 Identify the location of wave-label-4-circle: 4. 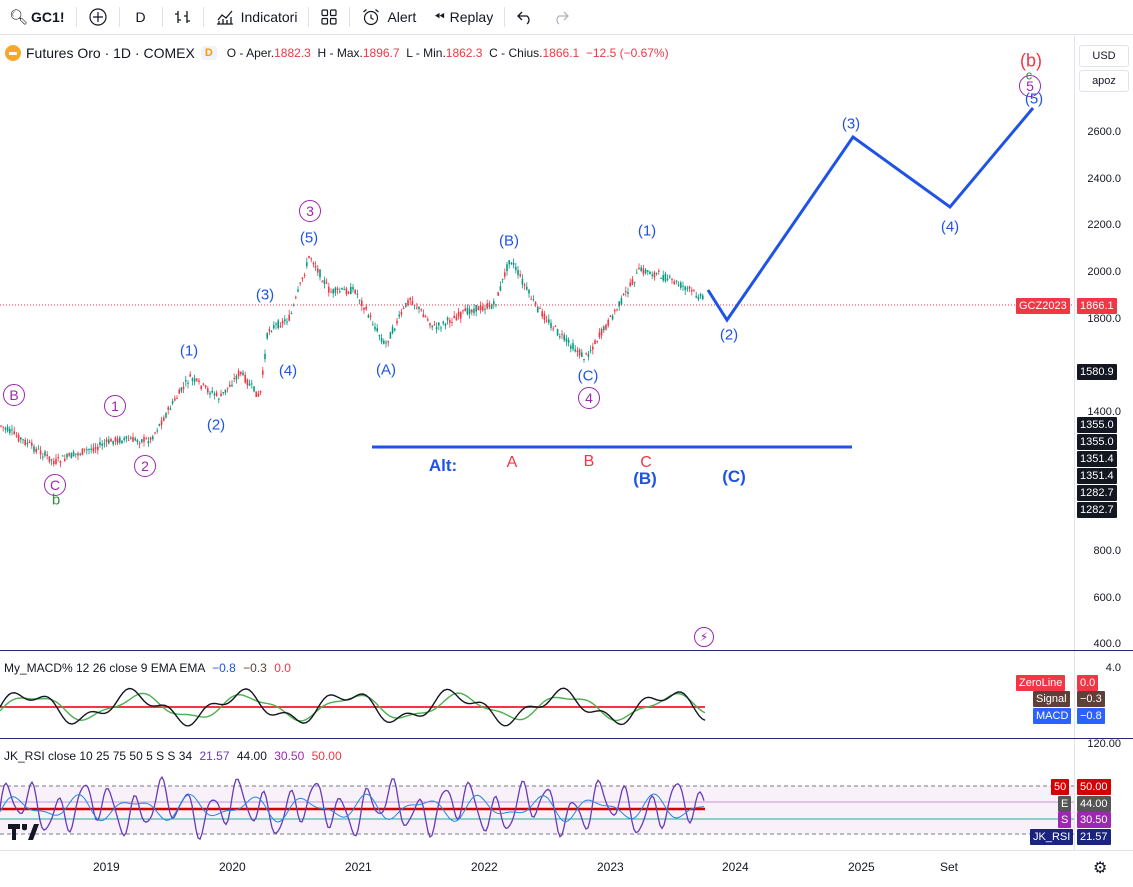
(589, 398).